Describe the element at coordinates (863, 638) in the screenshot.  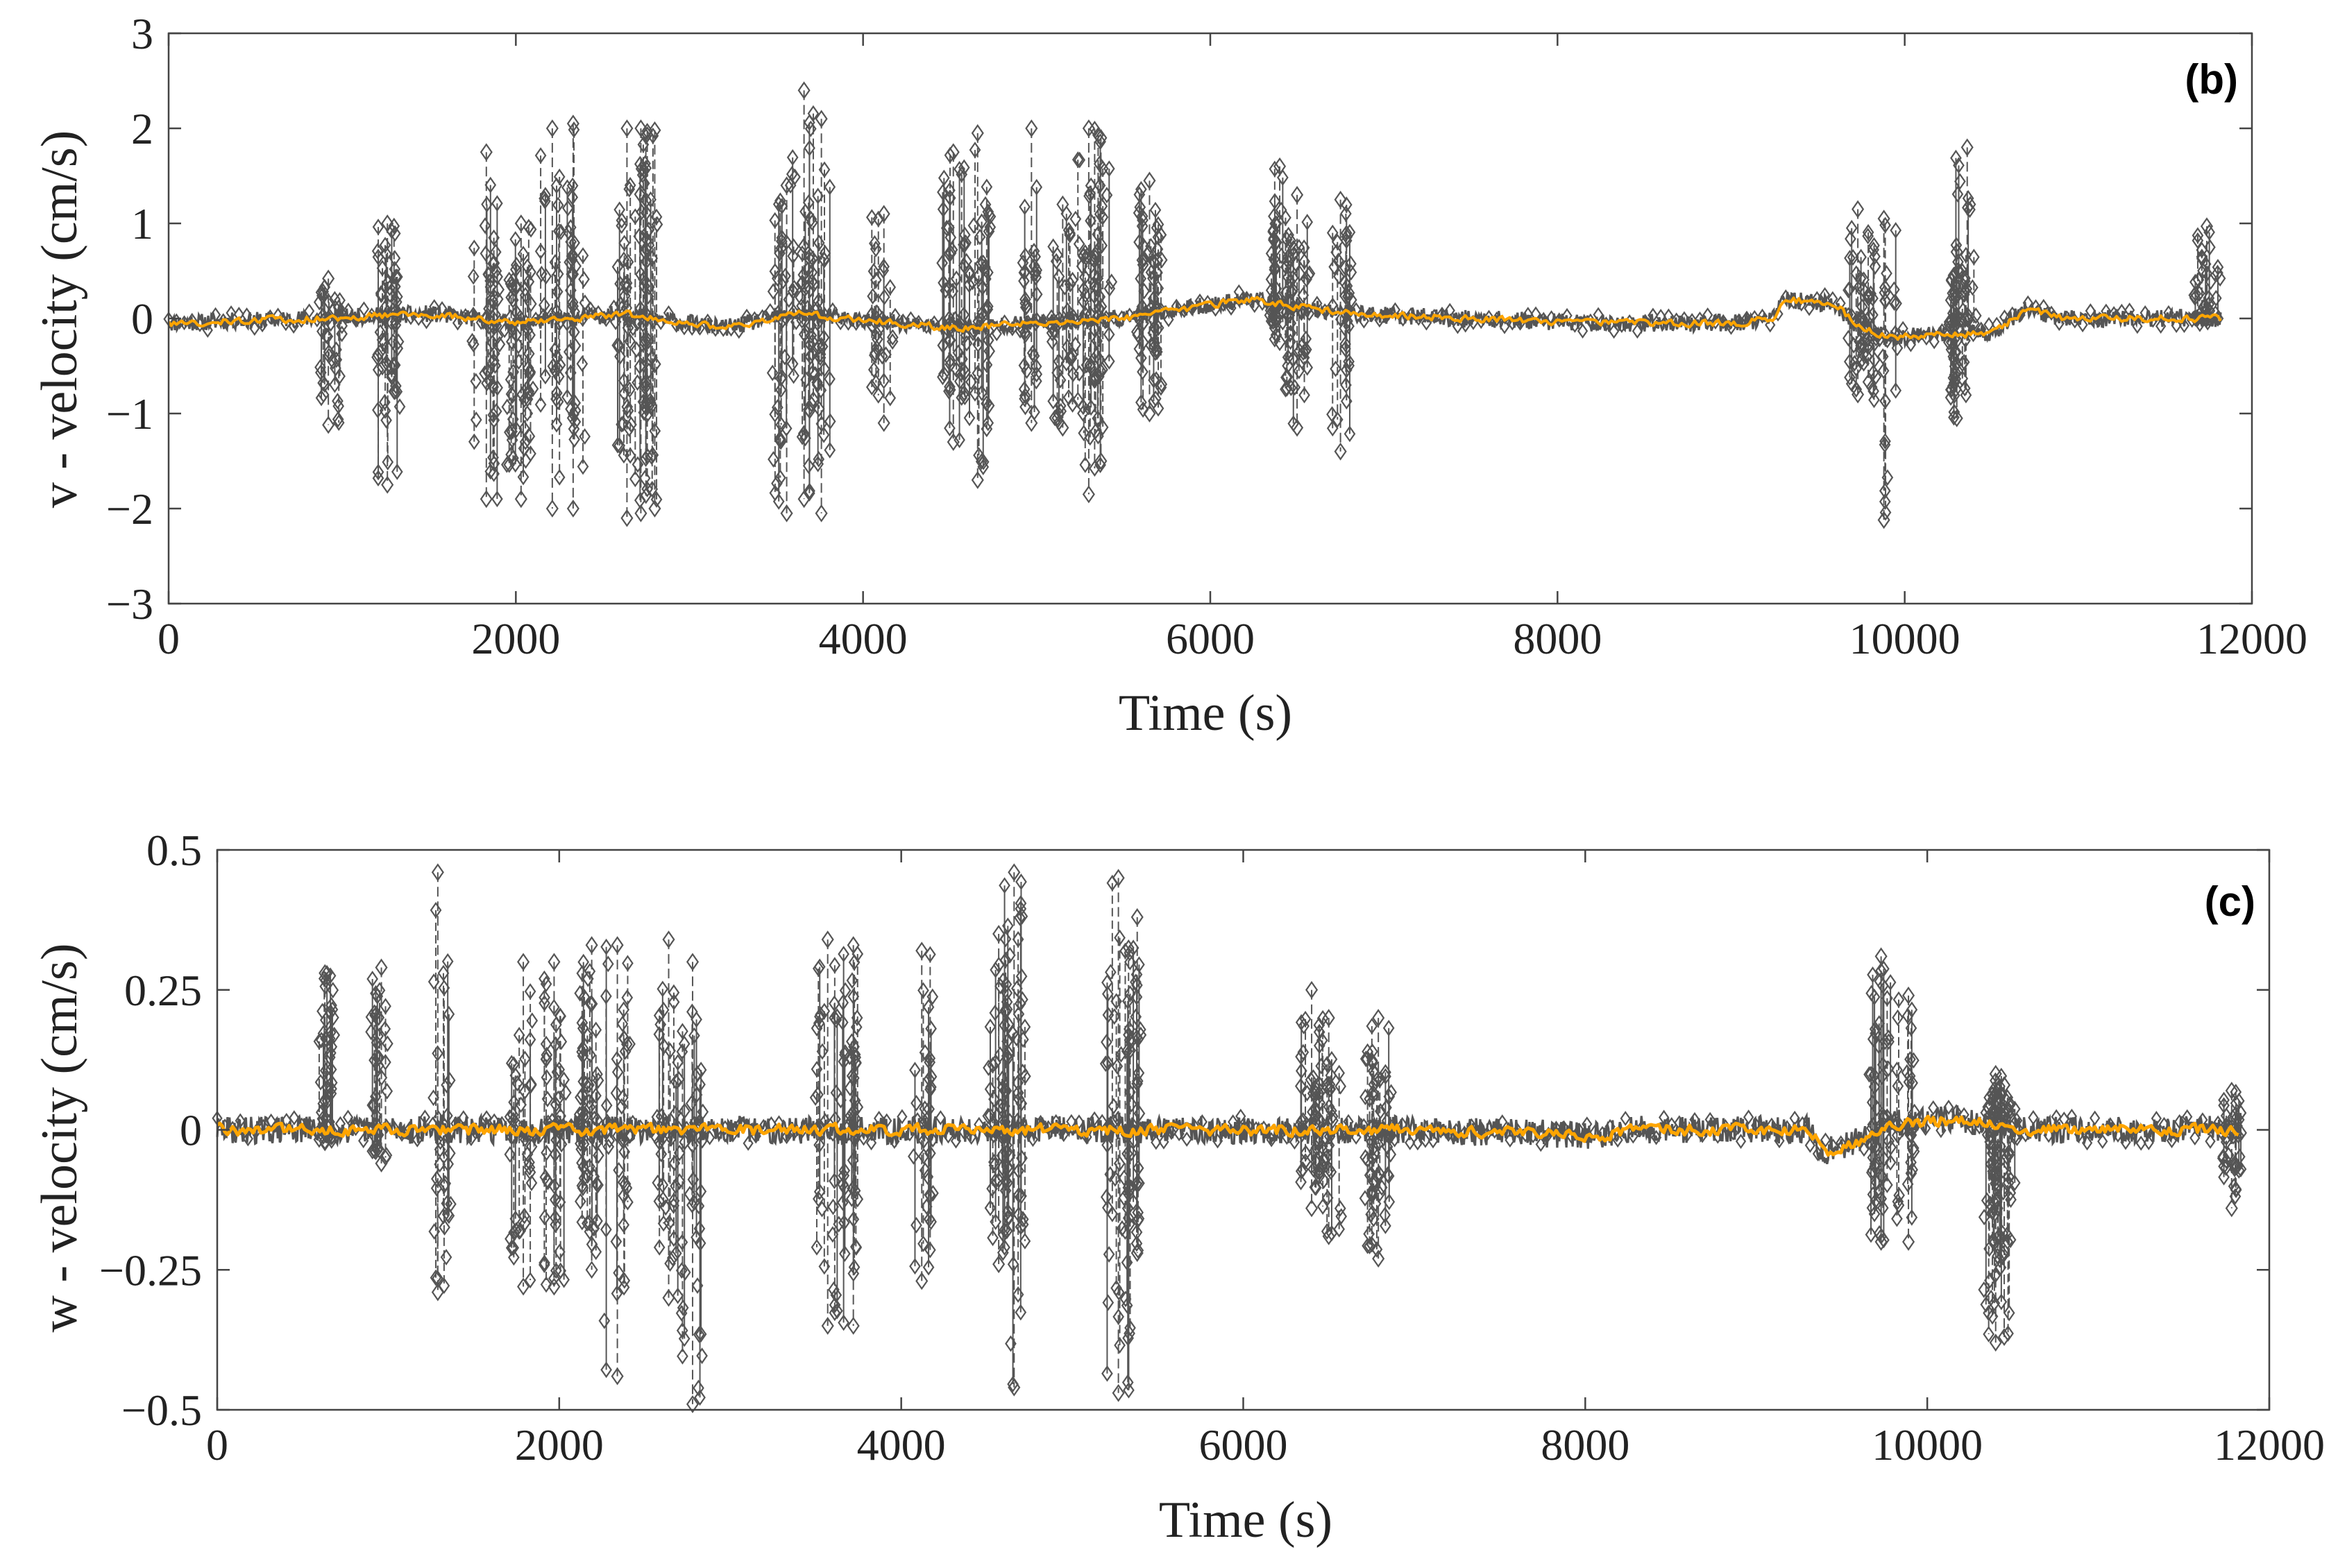
I see `x-tick-label: 4000` at that location.